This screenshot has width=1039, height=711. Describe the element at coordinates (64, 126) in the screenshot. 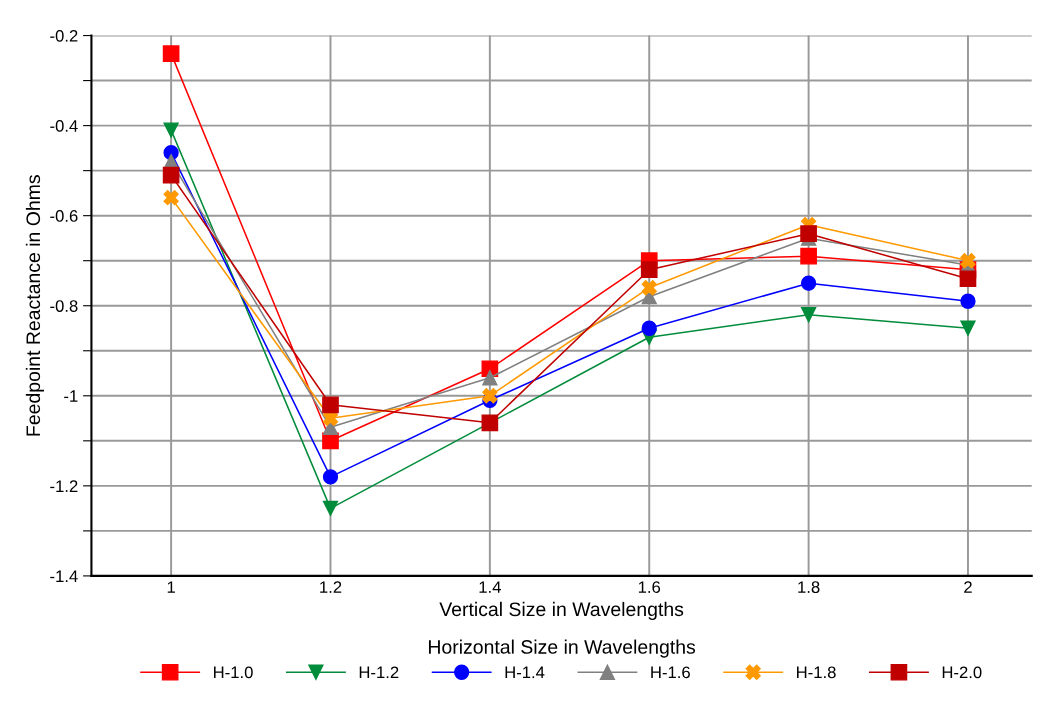

I see `y-tick-label: -0.4` at that location.